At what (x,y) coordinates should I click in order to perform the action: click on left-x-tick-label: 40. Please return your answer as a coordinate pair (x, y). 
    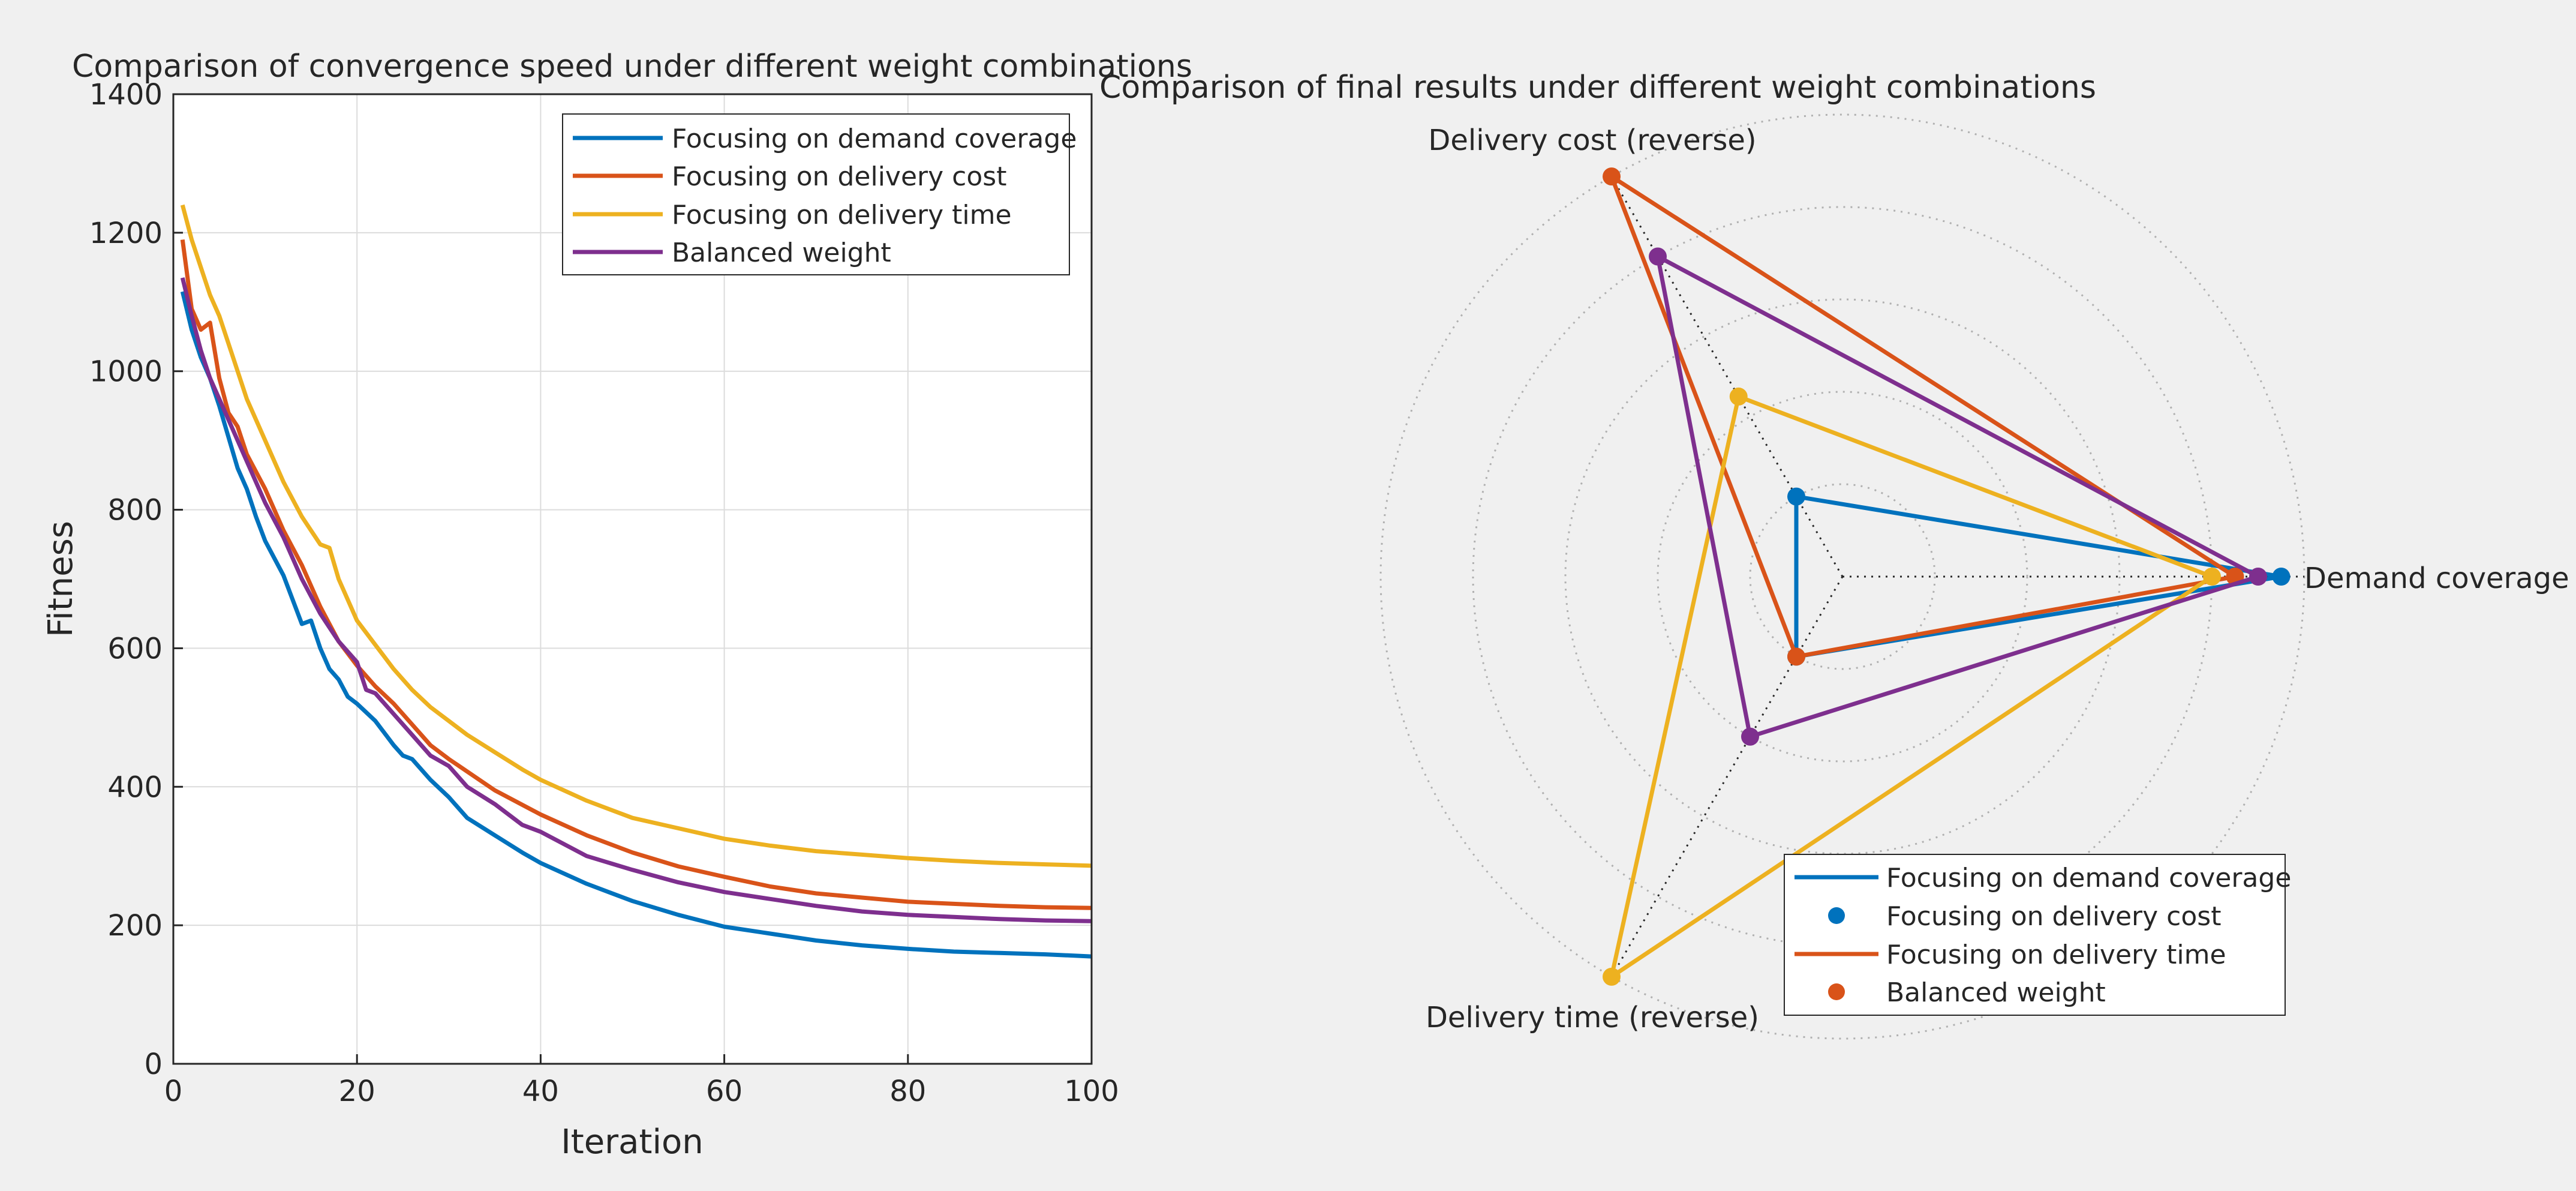
    Looking at the image, I should click on (541, 1091).